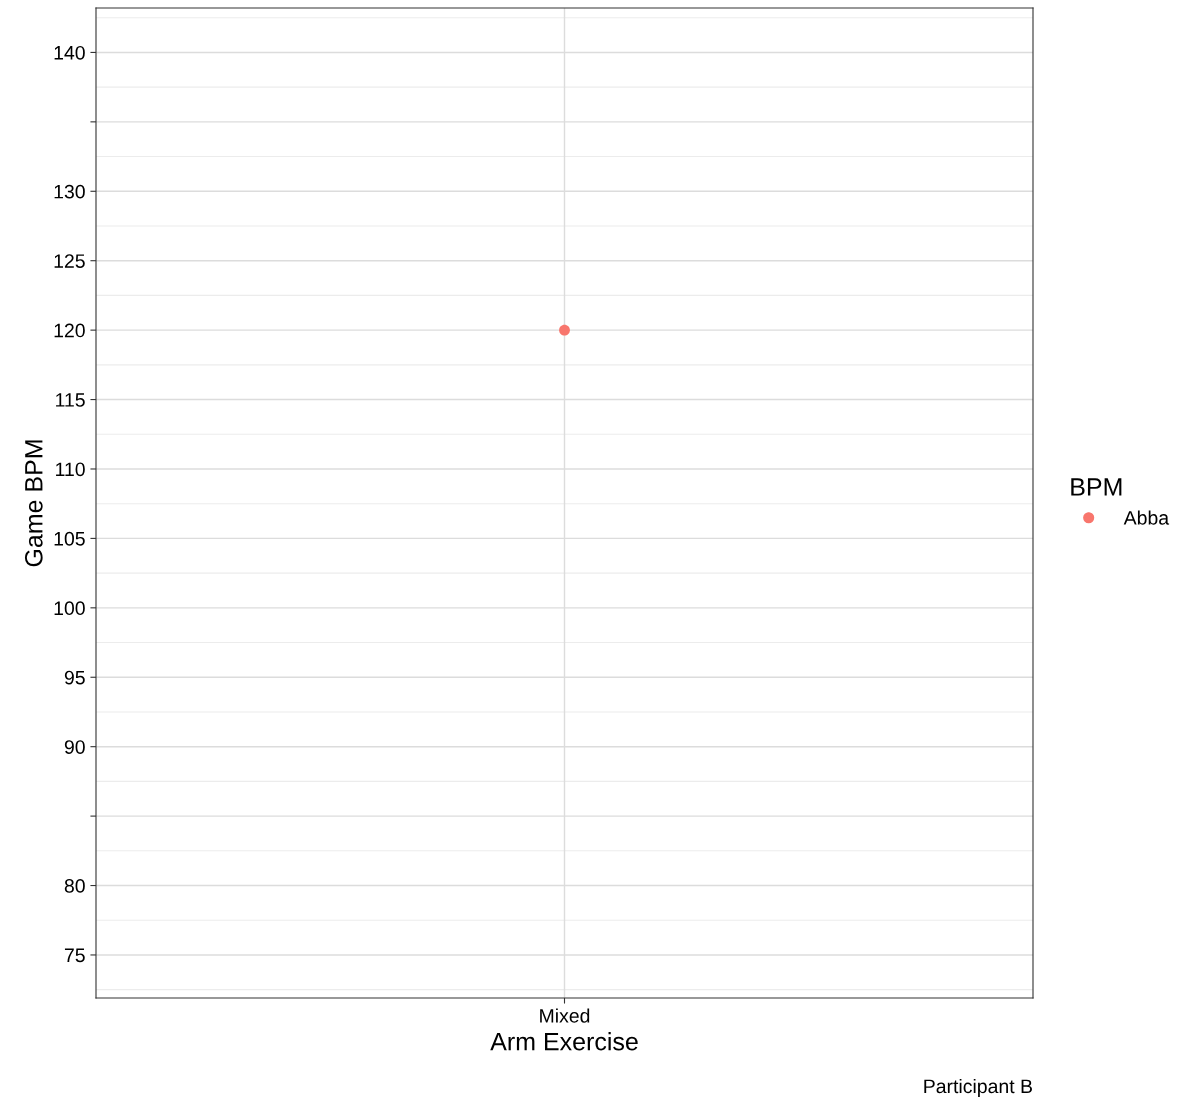  What do you see at coordinates (69, 330) in the screenshot?
I see `y-tick-label: 120` at bounding box center [69, 330].